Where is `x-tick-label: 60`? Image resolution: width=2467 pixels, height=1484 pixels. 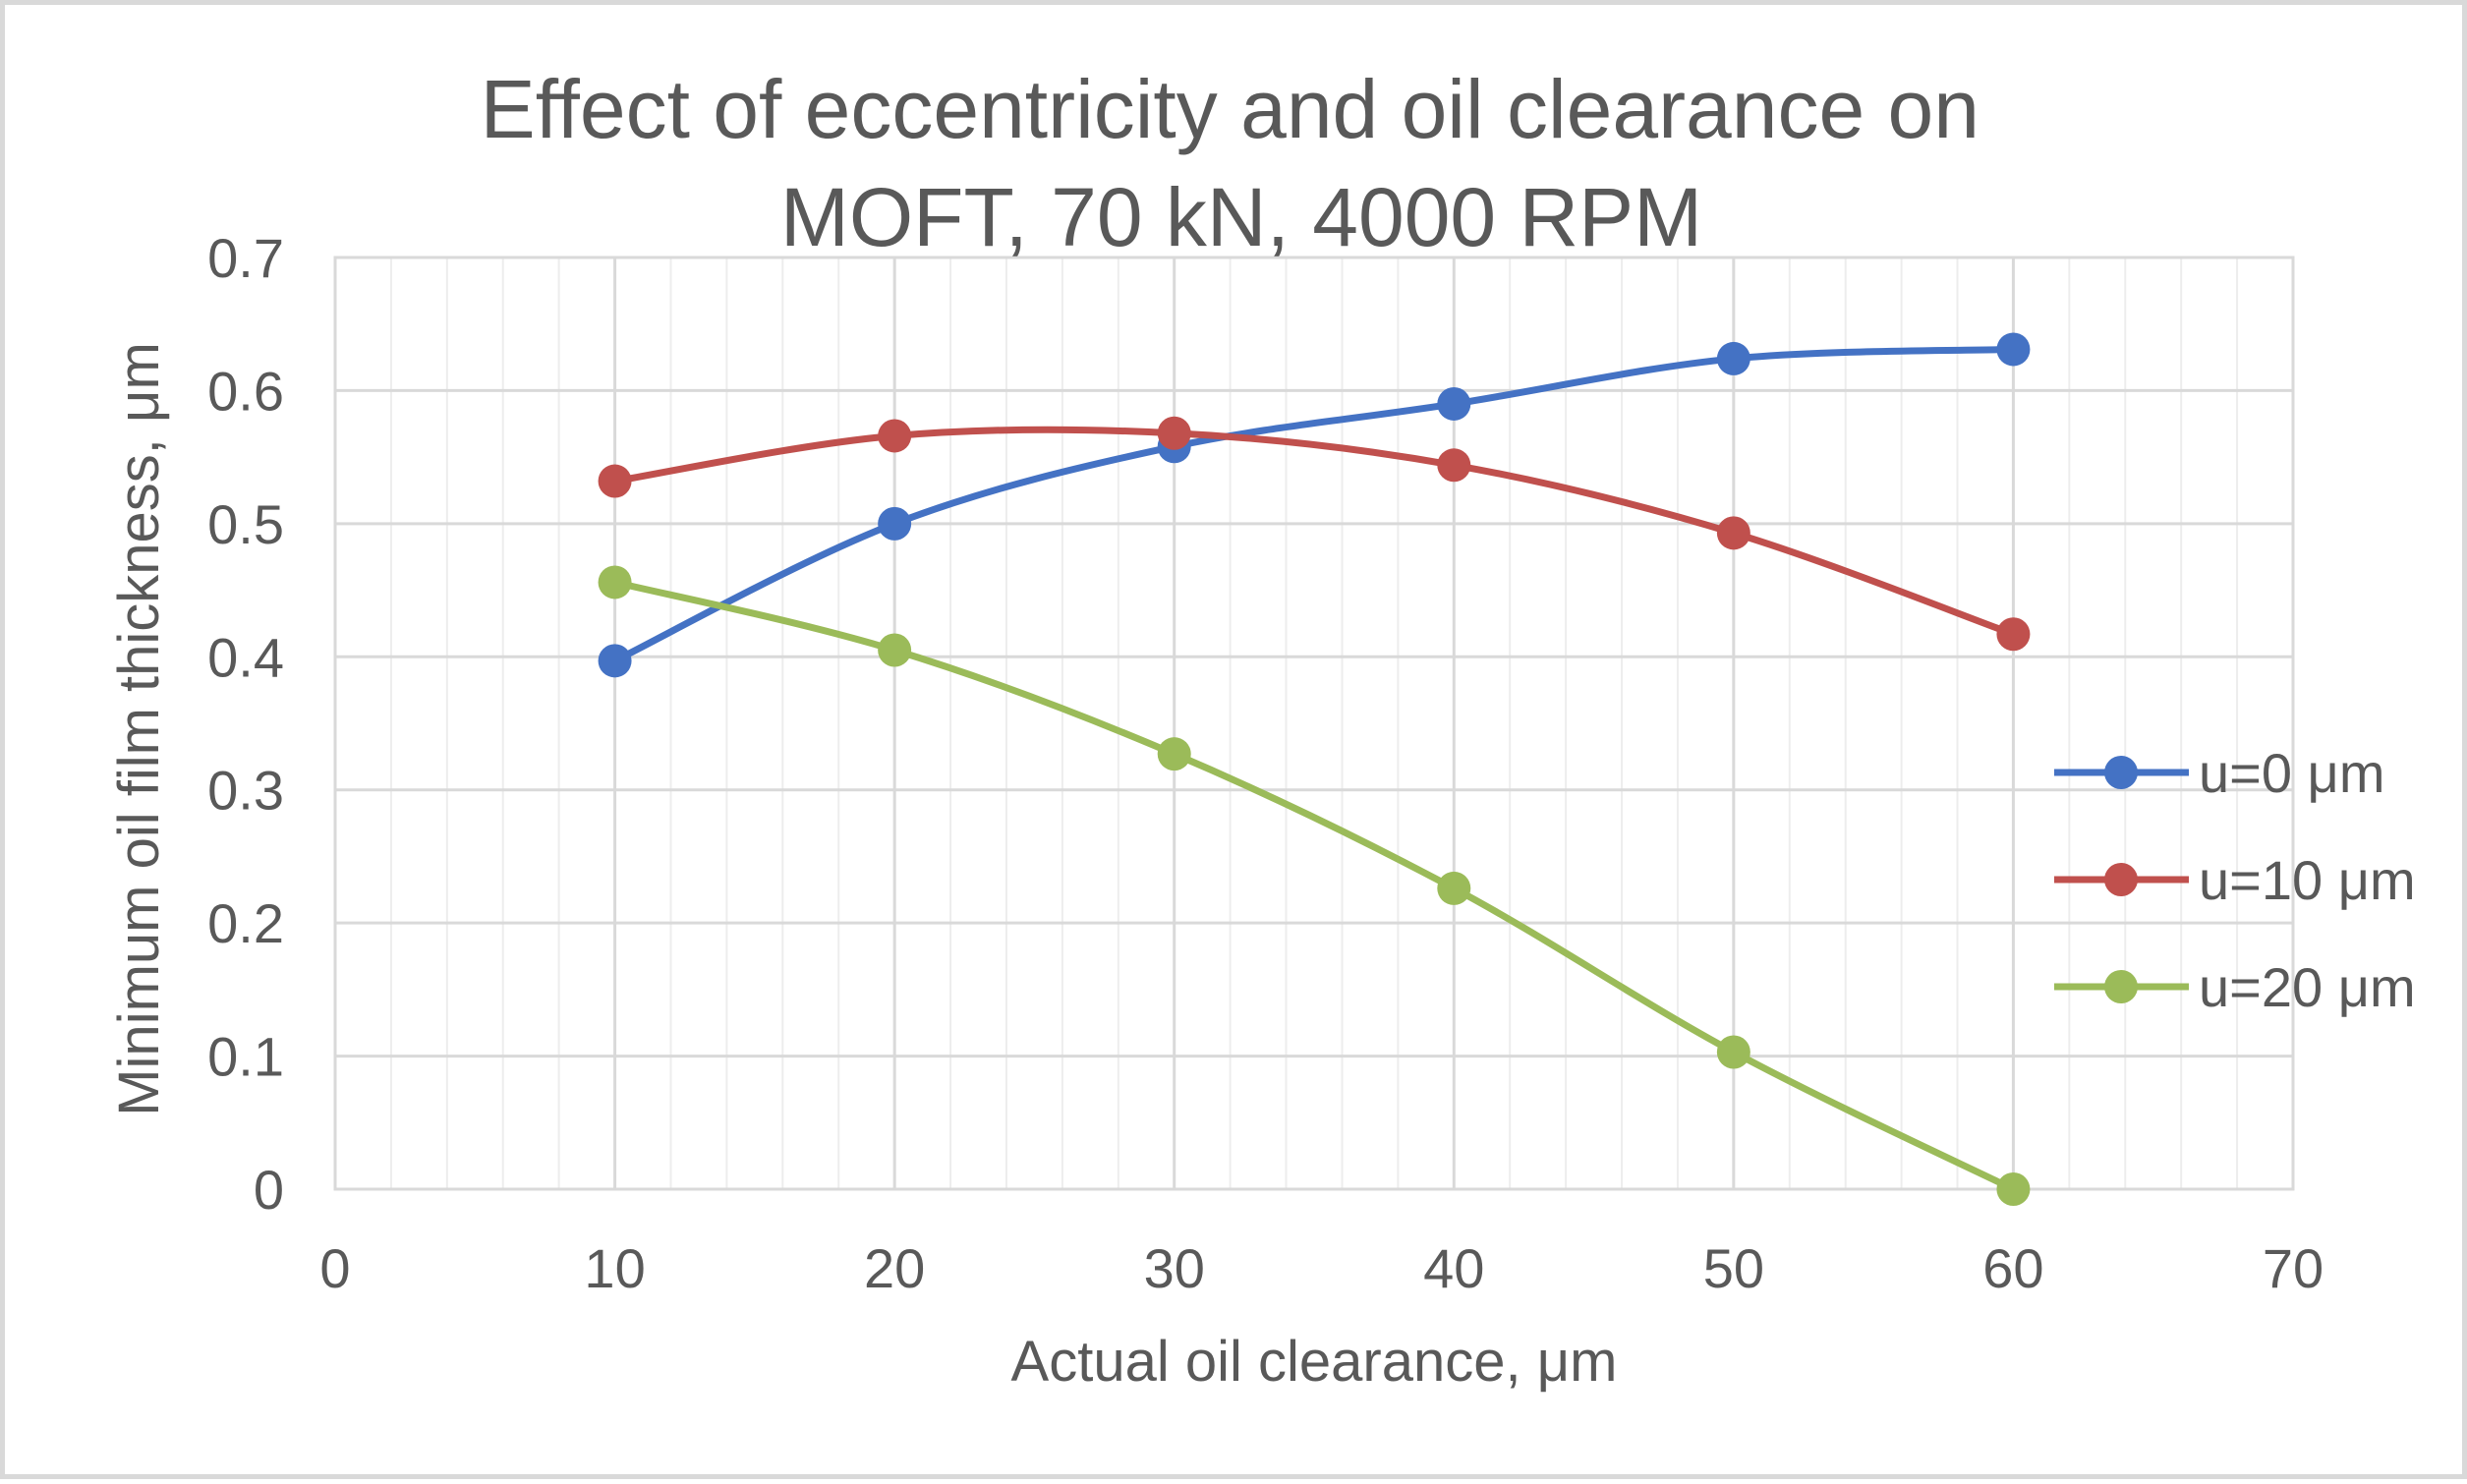
x-tick-label: 60 is located at coordinates (2012, 1268).